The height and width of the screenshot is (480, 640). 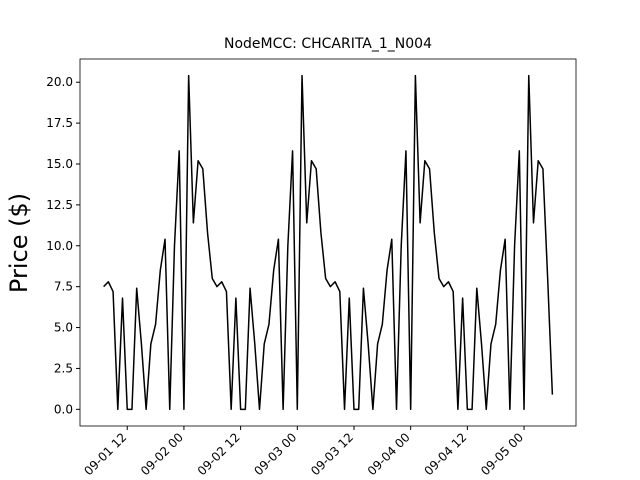 What do you see at coordinates (59, 123) in the screenshot?
I see `y-tick-label: 17.5` at bounding box center [59, 123].